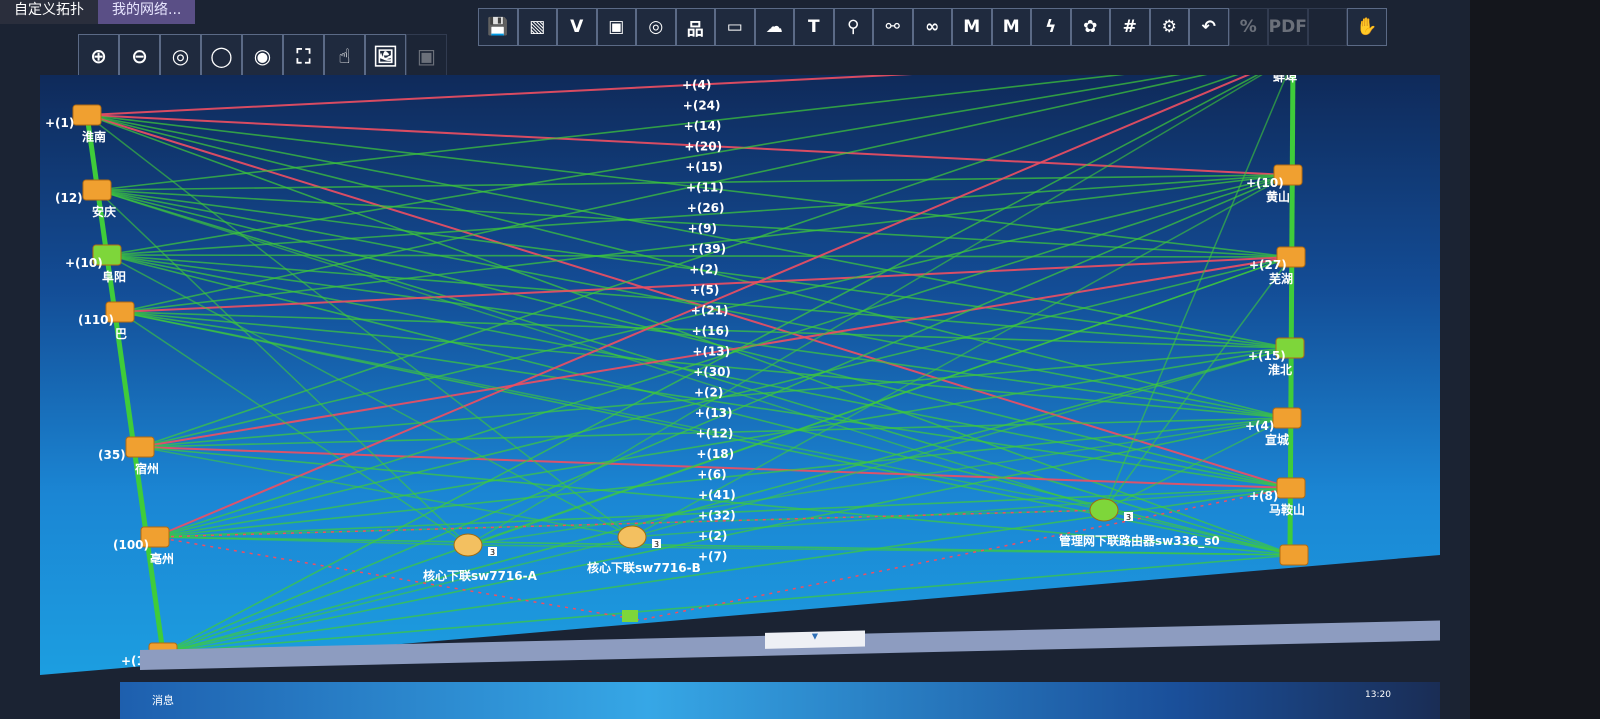  I want to click on left-node: 安庆 (12), so click(85, 199).